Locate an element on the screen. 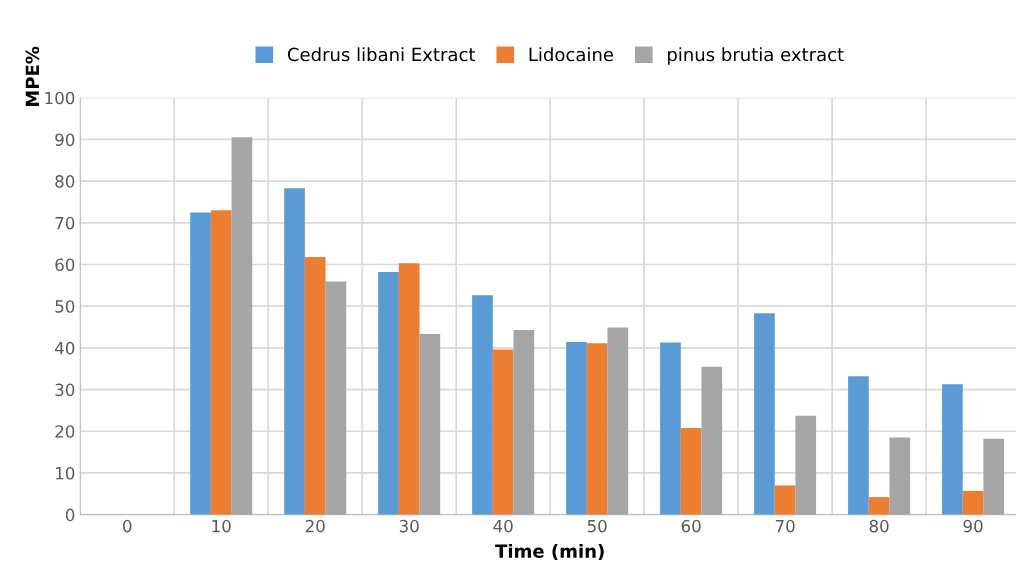 This screenshot has height=575, width=1016. x-tick-label: 0 is located at coordinates (127, 526).